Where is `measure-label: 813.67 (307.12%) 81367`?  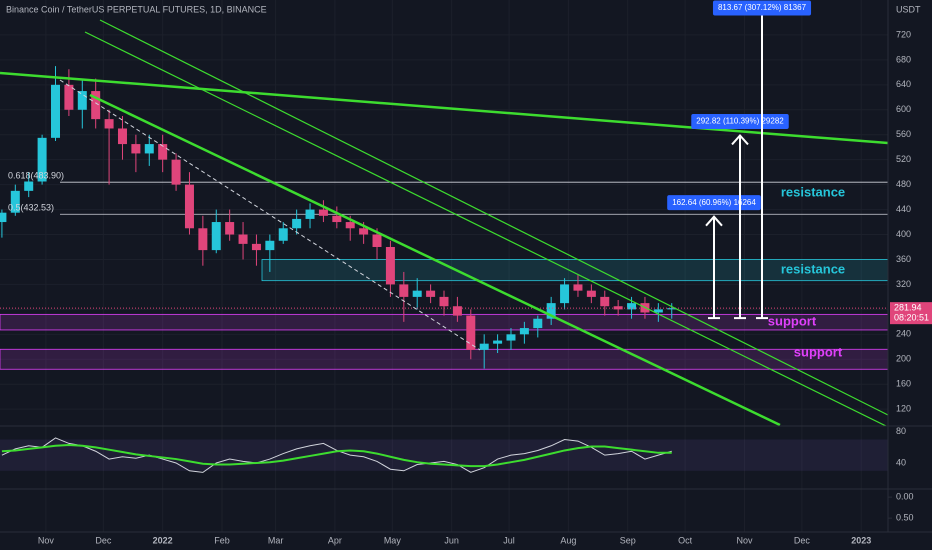
measure-label: 813.67 (307.12%) 81367 is located at coordinates (762, 7).